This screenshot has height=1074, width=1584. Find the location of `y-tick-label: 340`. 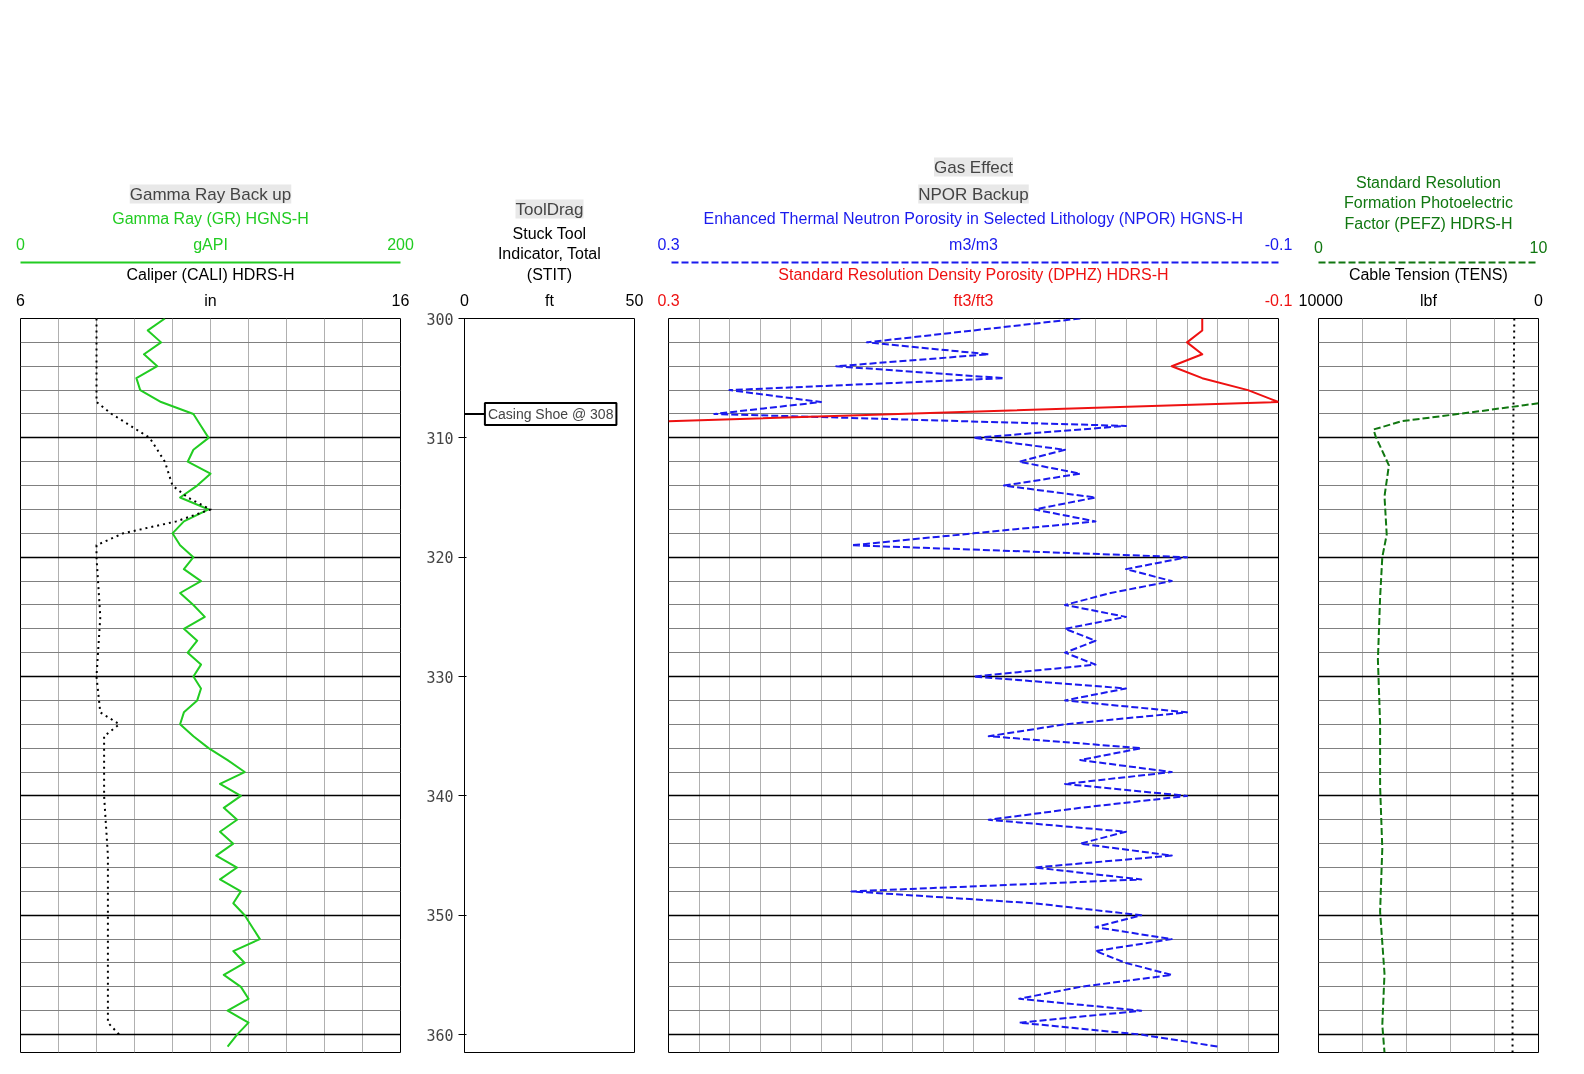

y-tick-label: 340 is located at coordinates (440, 796).